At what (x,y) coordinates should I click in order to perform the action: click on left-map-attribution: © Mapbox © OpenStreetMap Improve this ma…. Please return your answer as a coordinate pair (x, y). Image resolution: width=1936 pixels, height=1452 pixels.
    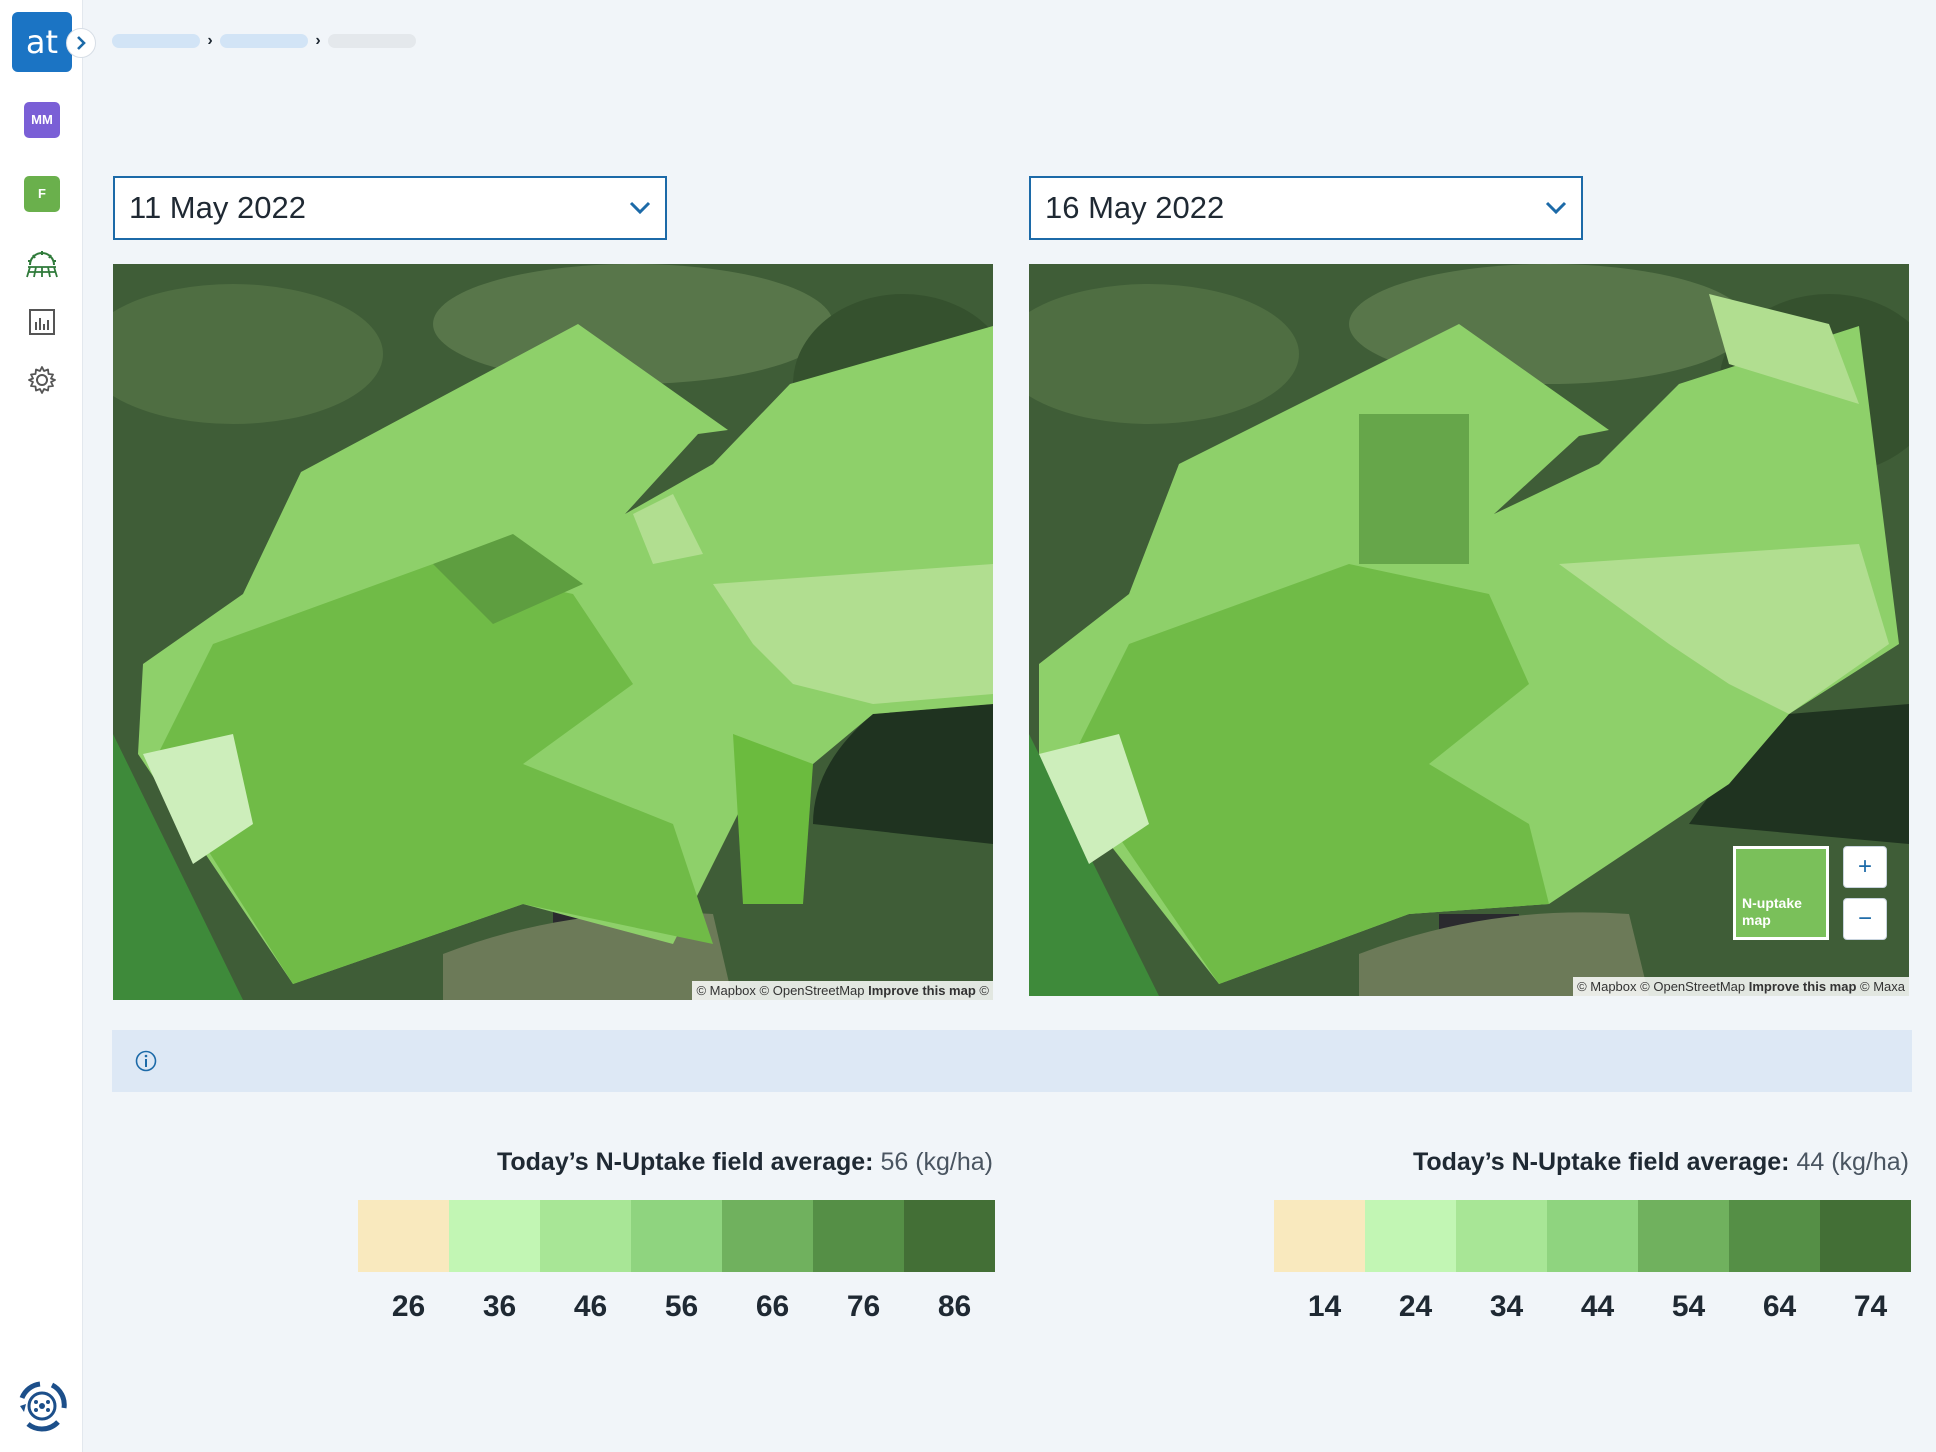
    Looking at the image, I should click on (842, 990).